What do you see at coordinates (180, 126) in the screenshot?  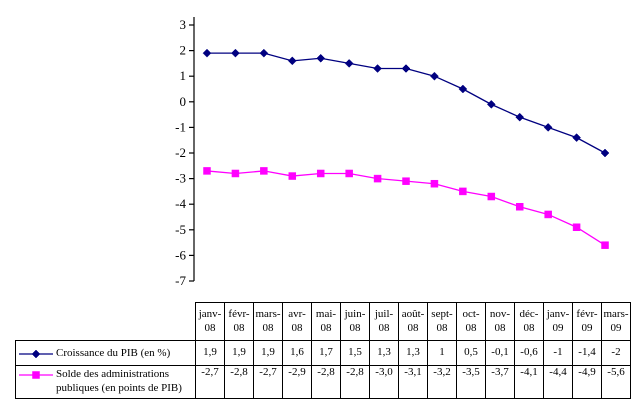 I see `y-axis-tick-label: -1` at bounding box center [180, 126].